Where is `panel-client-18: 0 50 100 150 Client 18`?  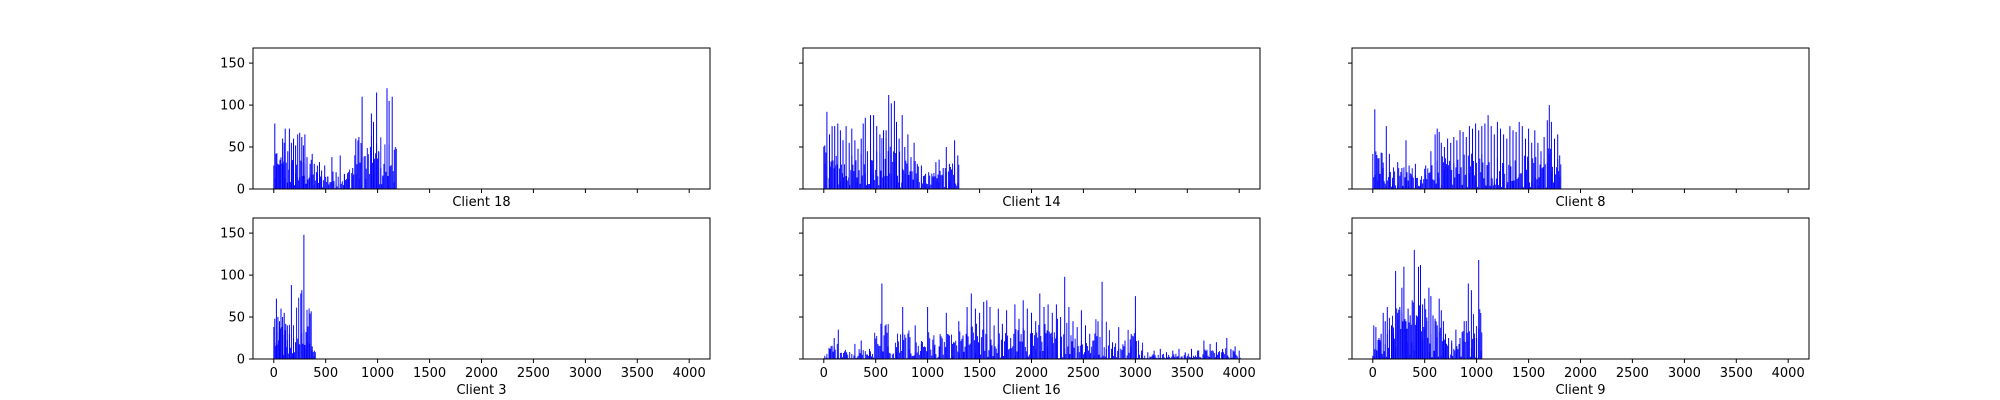 panel-client-18: 0 50 100 150 Client 18 is located at coordinates (465, 128).